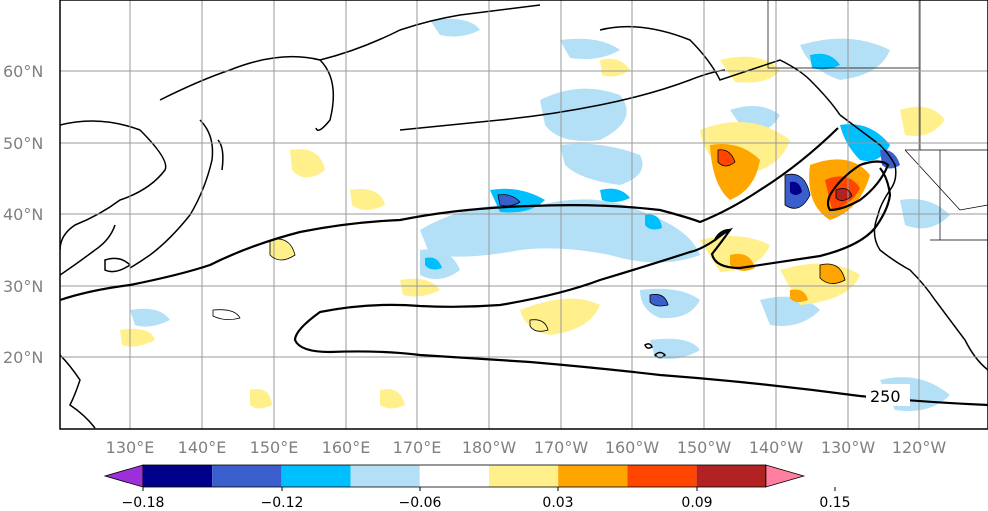 The width and height of the screenshot is (988, 511). What do you see at coordinates (785, 476) in the screenshot?
I see `colorbar-extend-high` at bounding box center [785, 476].